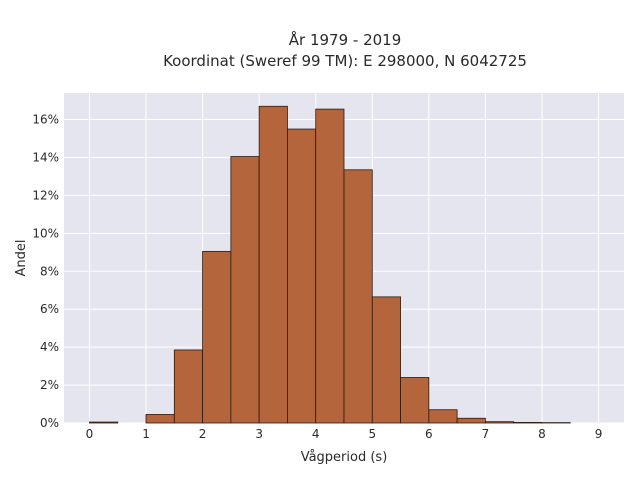 Image resolution: width=640 pixels, height=480 pixels. Describe the element at coordinates (49, 271) in the screenshot. I see `y-tick-label: 8%` at that location.